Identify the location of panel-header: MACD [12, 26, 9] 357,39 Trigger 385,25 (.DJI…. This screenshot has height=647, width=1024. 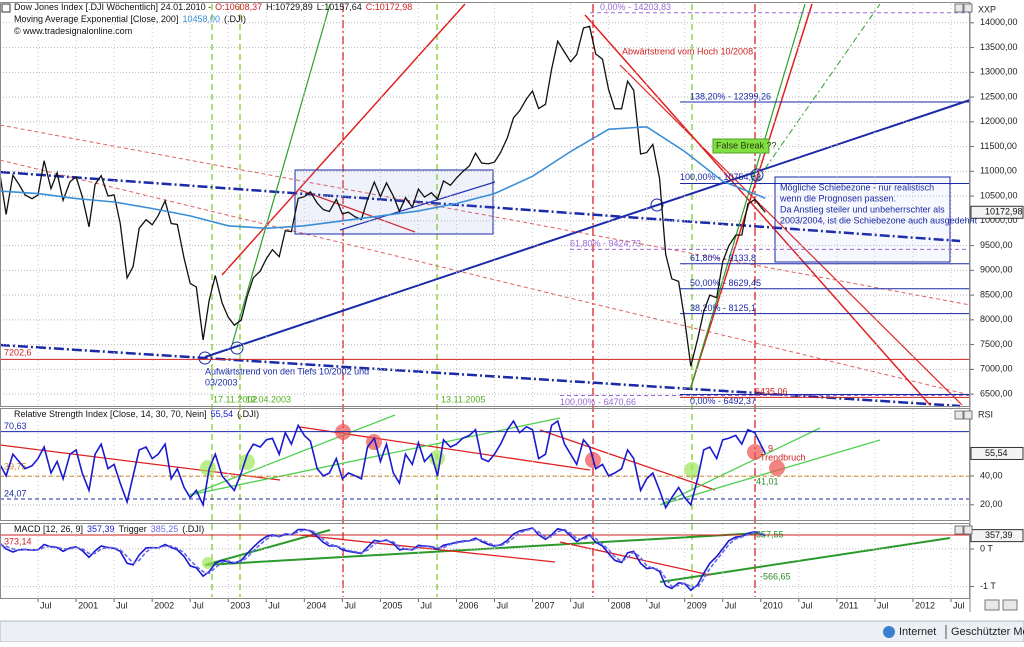
(109, 529).